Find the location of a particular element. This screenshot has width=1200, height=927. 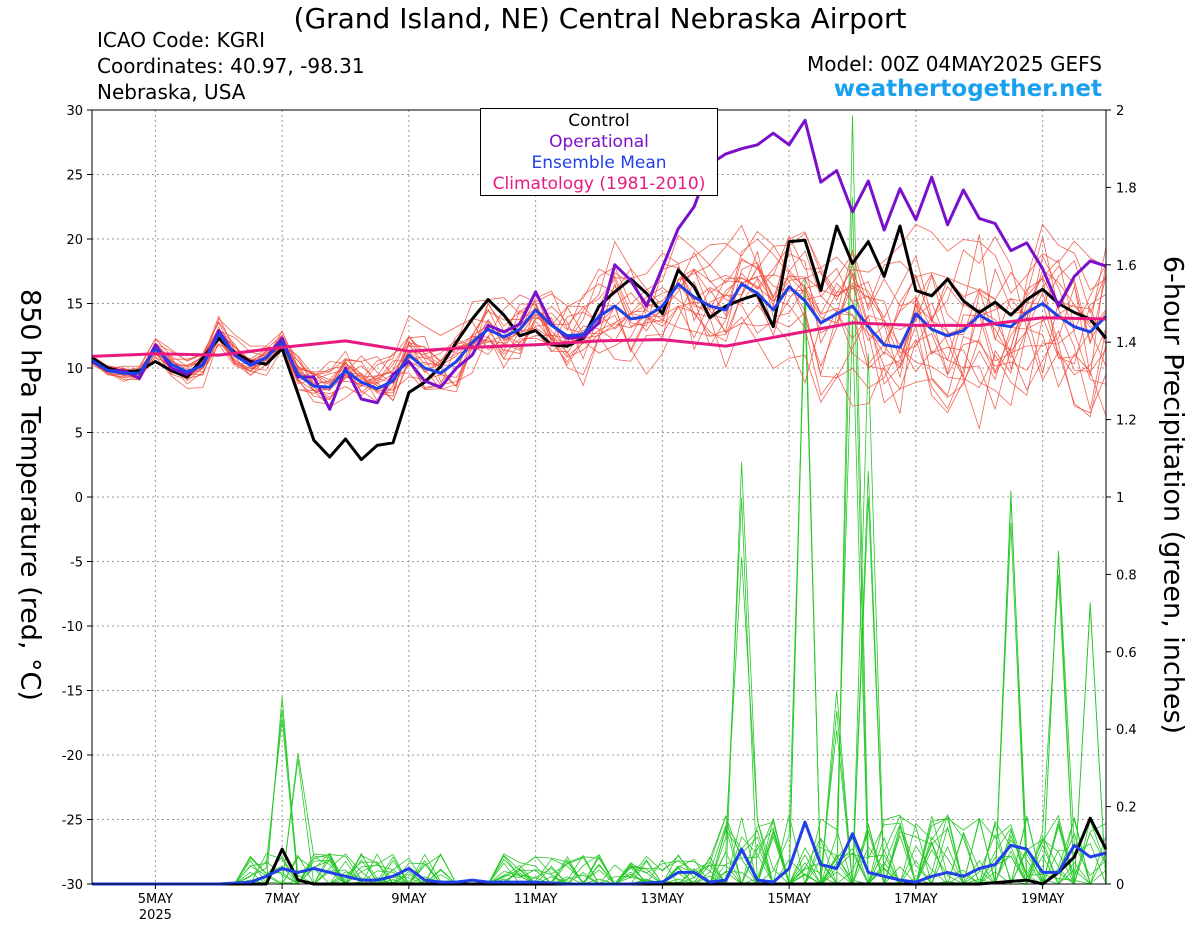

temp-ensemble-mean-line is located at coordinates (599, 336).